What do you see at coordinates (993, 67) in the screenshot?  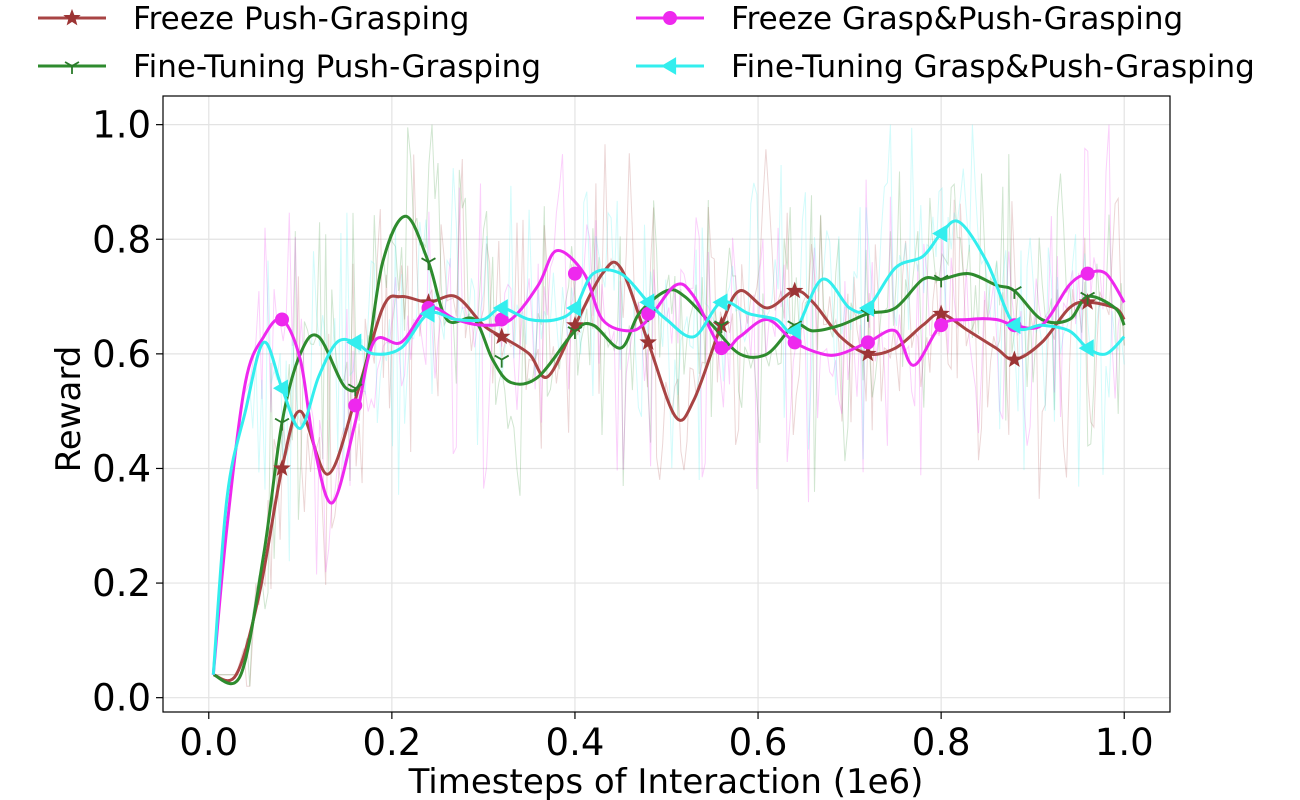 I see `legend-label-3: Fine-Tuning Grasp&Push-Grasping` at bounding box center [993, 67].